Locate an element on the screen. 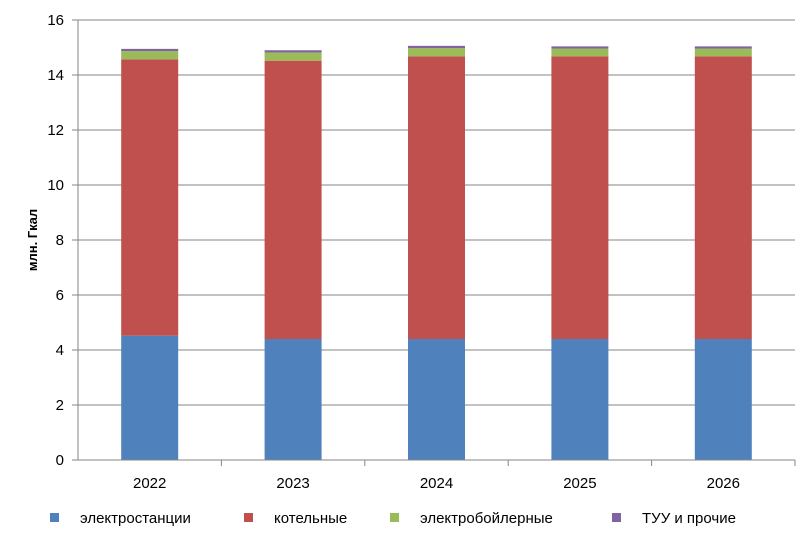 This screenshot has height=540, width=807. y-tick-label: 4 is located at coordinates (60, 350).